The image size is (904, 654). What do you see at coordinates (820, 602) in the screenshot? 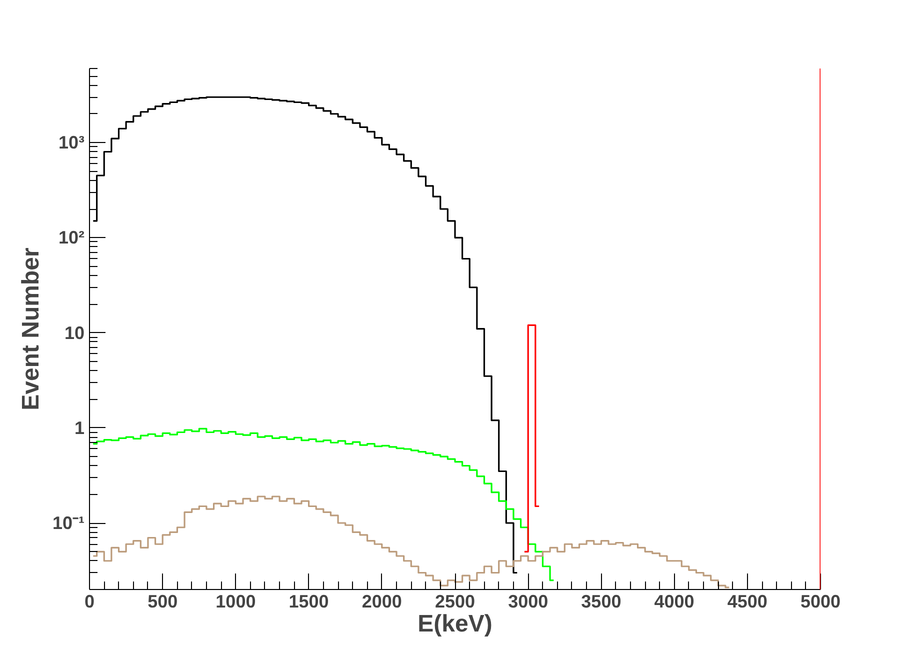
I see `x-tick-label: 5000` at bounding box center [820, 602].